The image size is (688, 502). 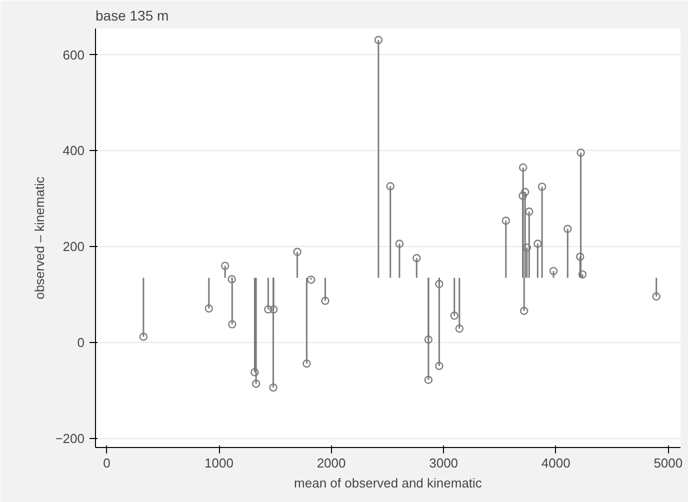 I want to click on y-tick-label: −200, so click(x=70, y=438).